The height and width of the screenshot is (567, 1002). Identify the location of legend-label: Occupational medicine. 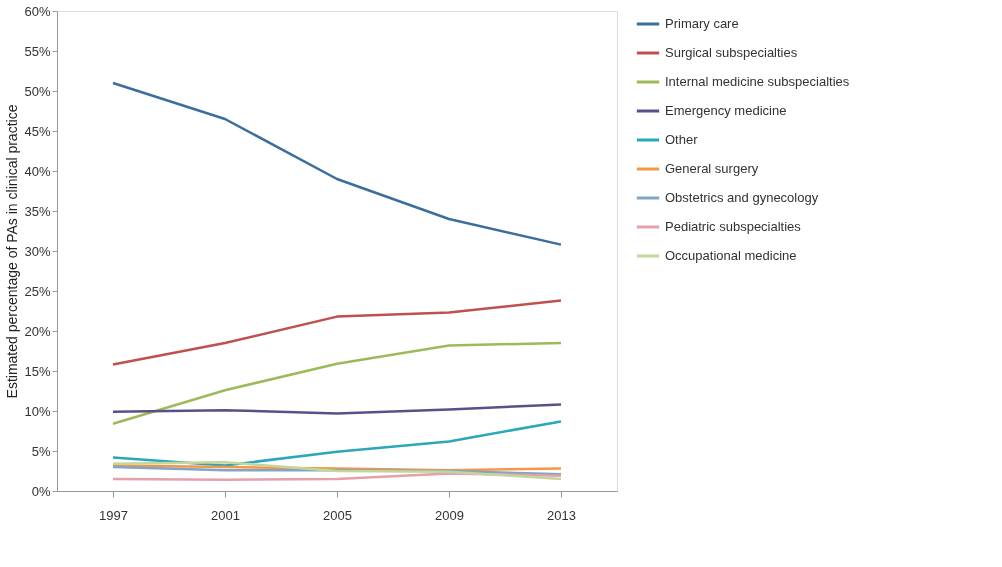
(731, 255).